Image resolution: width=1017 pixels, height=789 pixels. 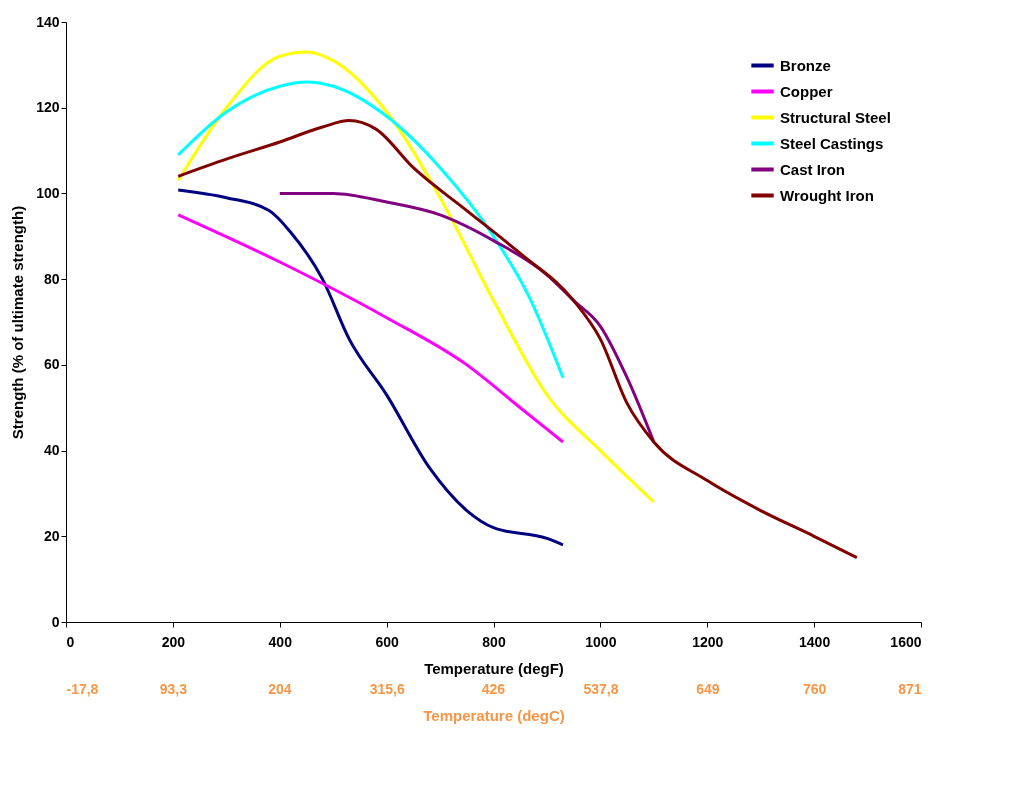 I want to click on x2-tick-label: 426, so click(x=493, y=688).